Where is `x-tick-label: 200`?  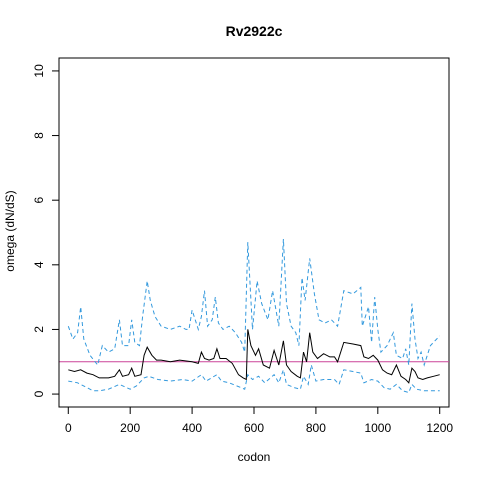 x-tick-label: 200 is located at coordinates (130, 428).